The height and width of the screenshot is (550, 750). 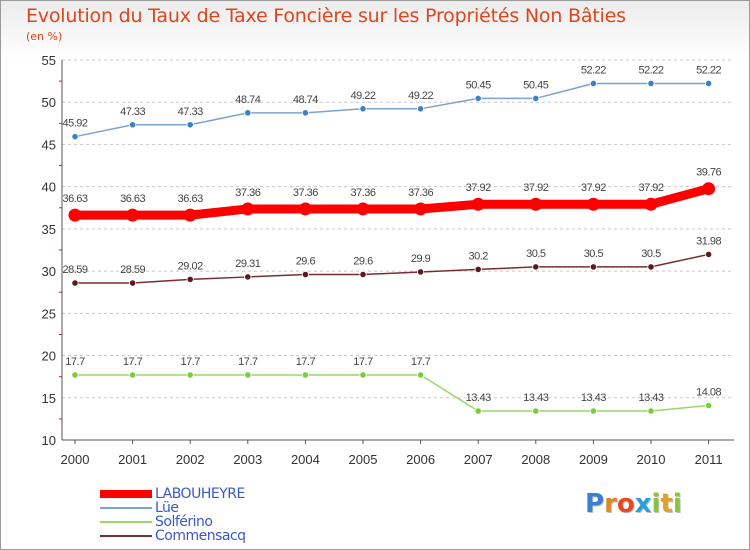 I want to click on data-label: 48.74, so click(x=305, y=100).